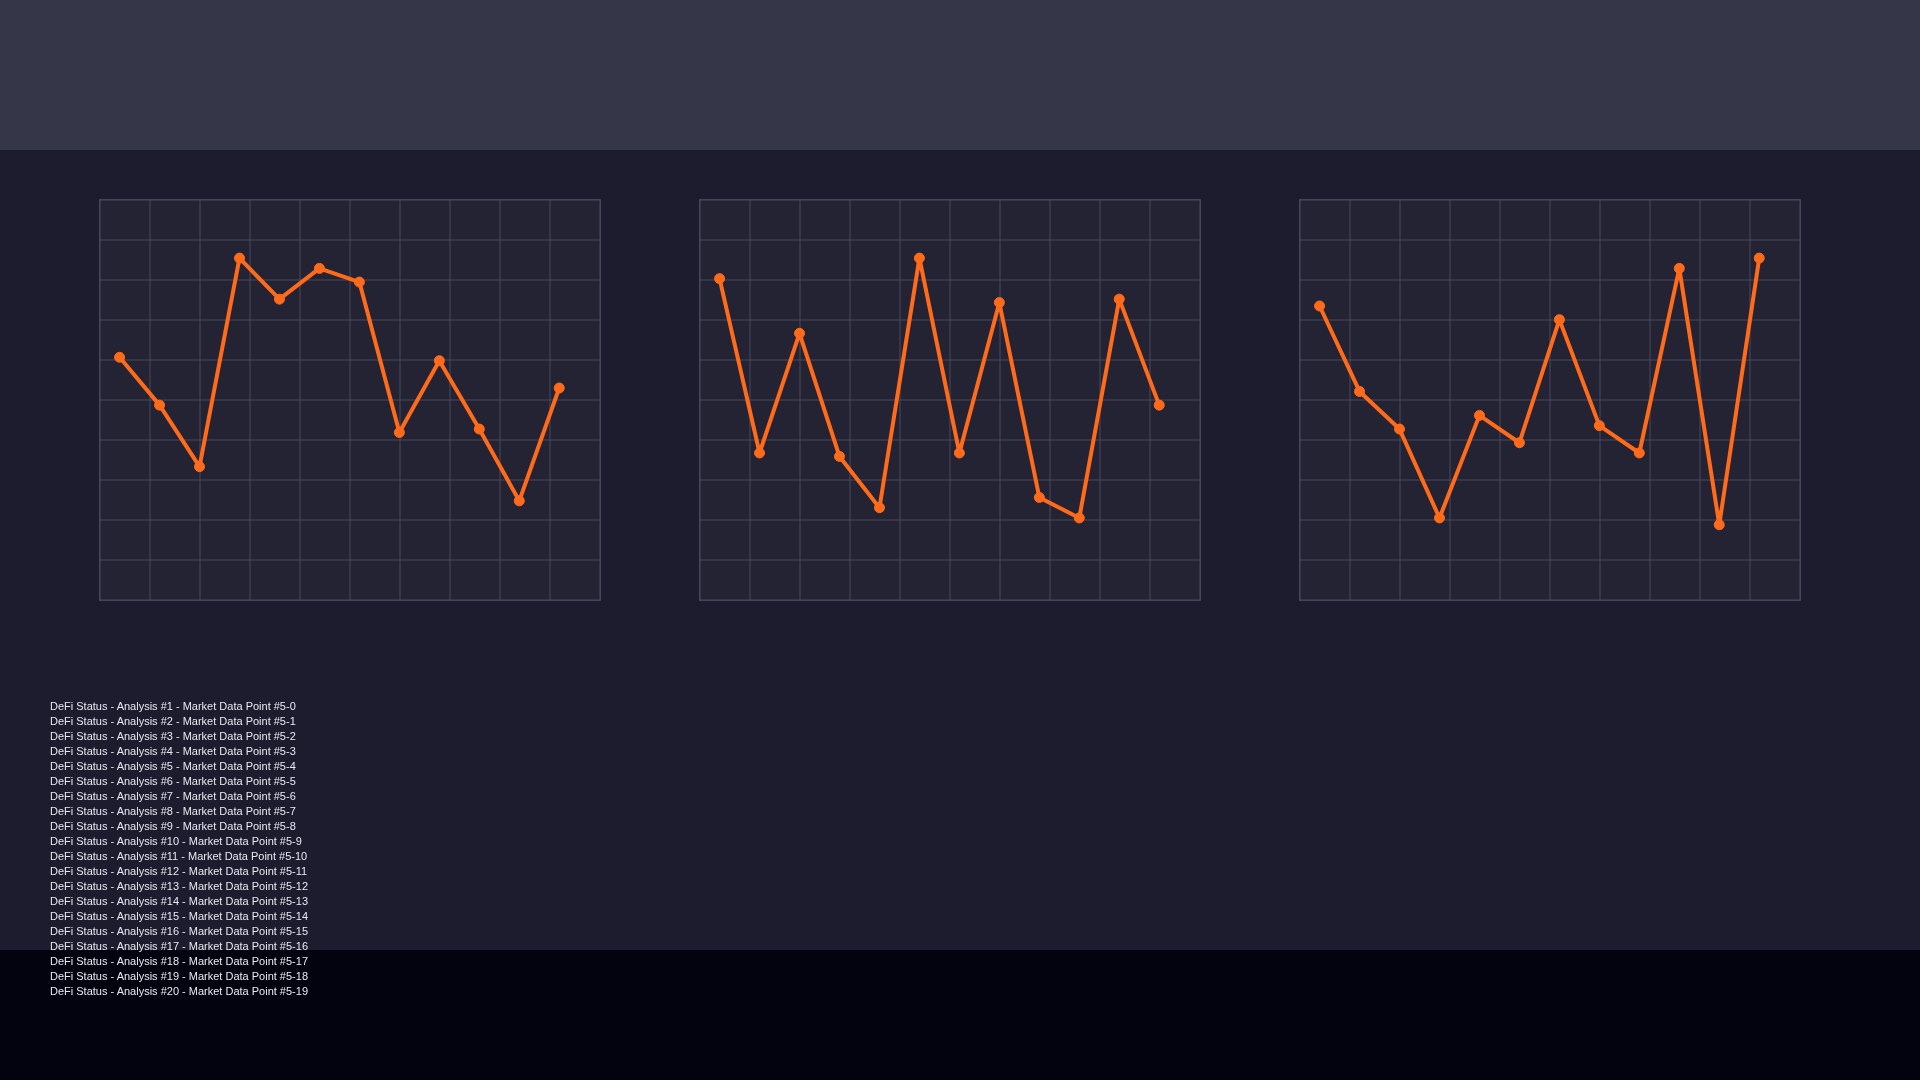 The width and height of the screenshot is (1920, 1080). I want to click on text: DeFi Status - Analysis #13 - Market Data Point #5-12, so click(179, 886).